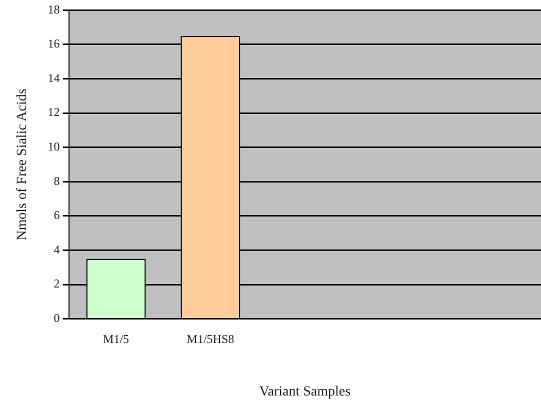 The width and height of the screenshot is (541, 414). Describe the element at coordinates (116, 339) in the screenshot. I see `x-tick-label: M1/5` at that location.